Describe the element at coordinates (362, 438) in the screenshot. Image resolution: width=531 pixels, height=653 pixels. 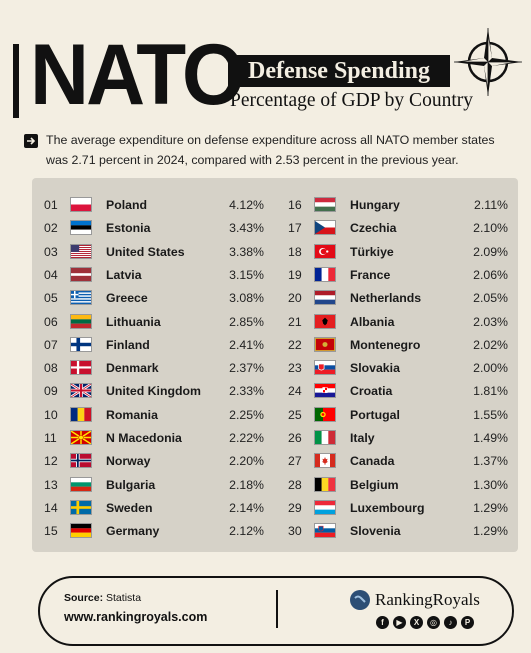
I see `country-name: Italy` at that location.